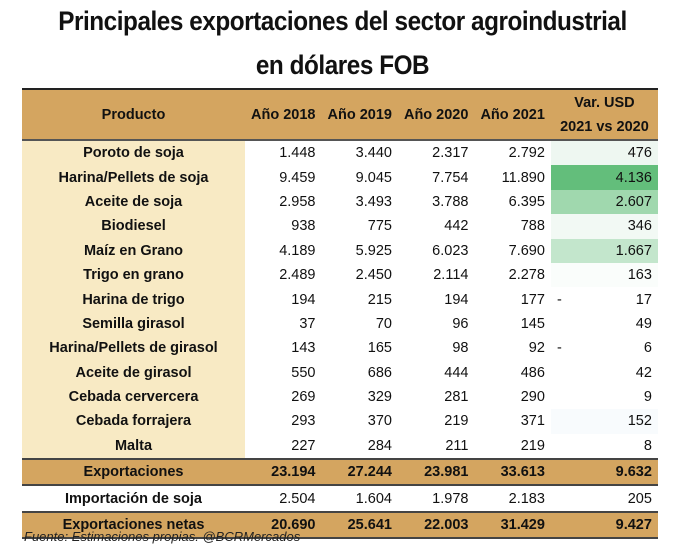 The width and height of the screenshot is (685, 547). I want to click on header-2021: Año 2021, so click(512, 114).